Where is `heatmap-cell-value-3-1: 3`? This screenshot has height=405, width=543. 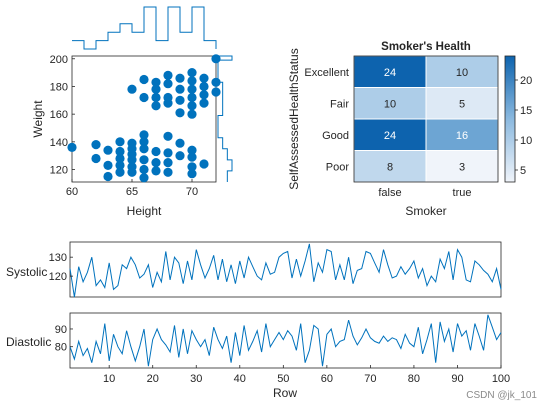
heatmap-cell-value-3-1: 3 is located at coordinates (462, 167).